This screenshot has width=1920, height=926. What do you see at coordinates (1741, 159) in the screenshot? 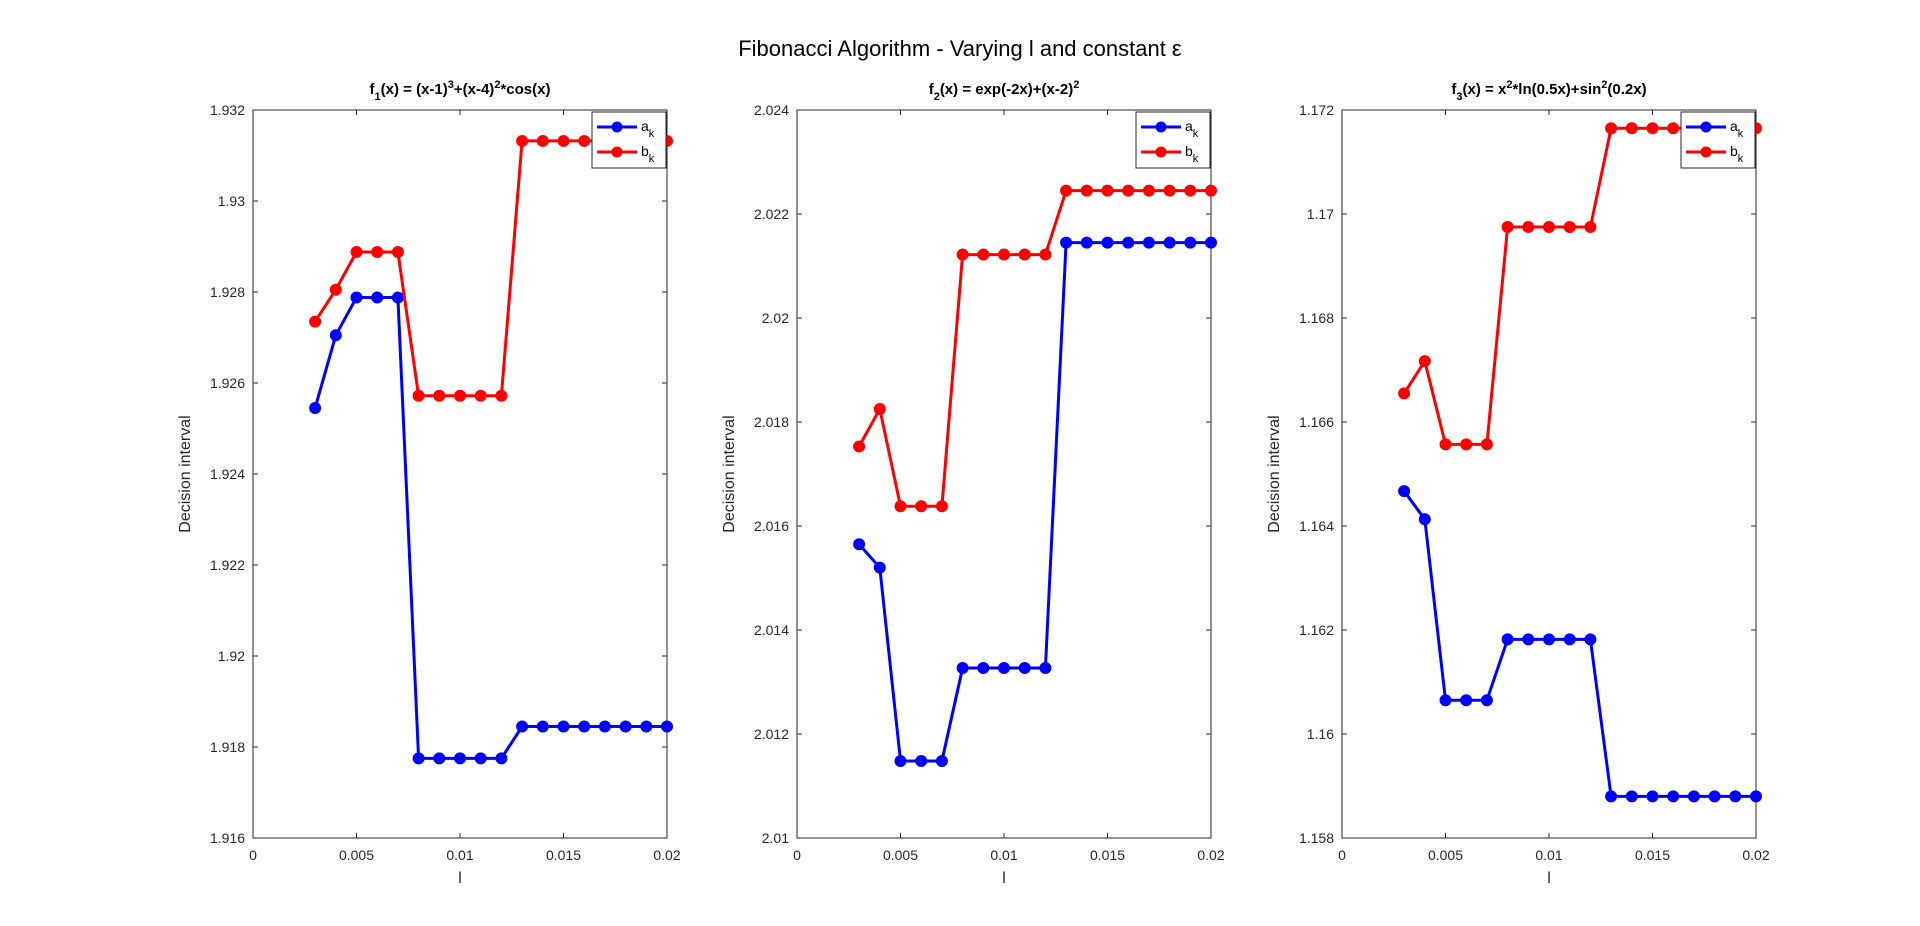
I see `text-span: k` at bounding box center [1741, 159].